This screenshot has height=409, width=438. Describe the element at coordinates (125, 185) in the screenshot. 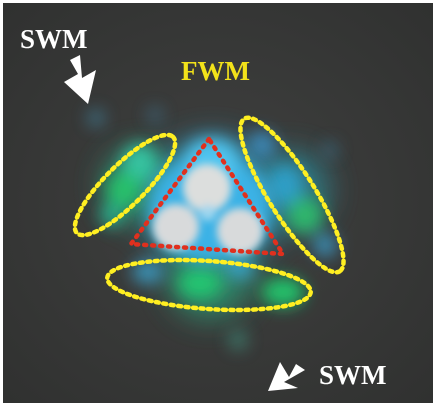

I see `fwm-ellipse-left` at that location.